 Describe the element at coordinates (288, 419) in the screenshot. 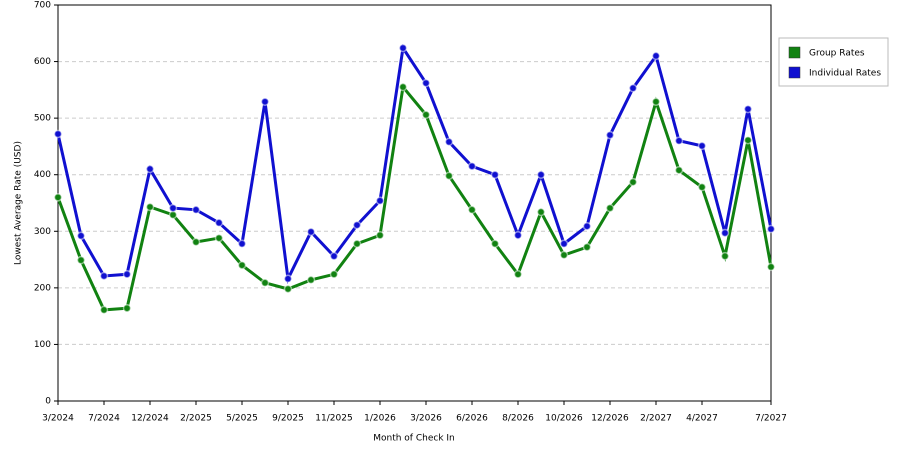

I see `x-tick-label: 9/2025` at that location.